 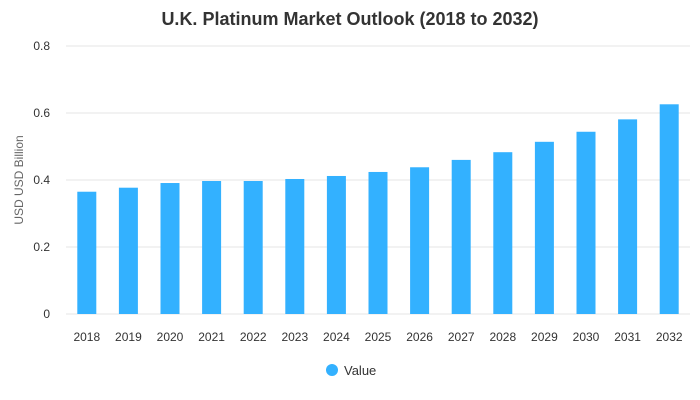 What do you see at coordinates (503, 233) in the screenshot?
I see `bar-2028` at bounding box center [503, 233].